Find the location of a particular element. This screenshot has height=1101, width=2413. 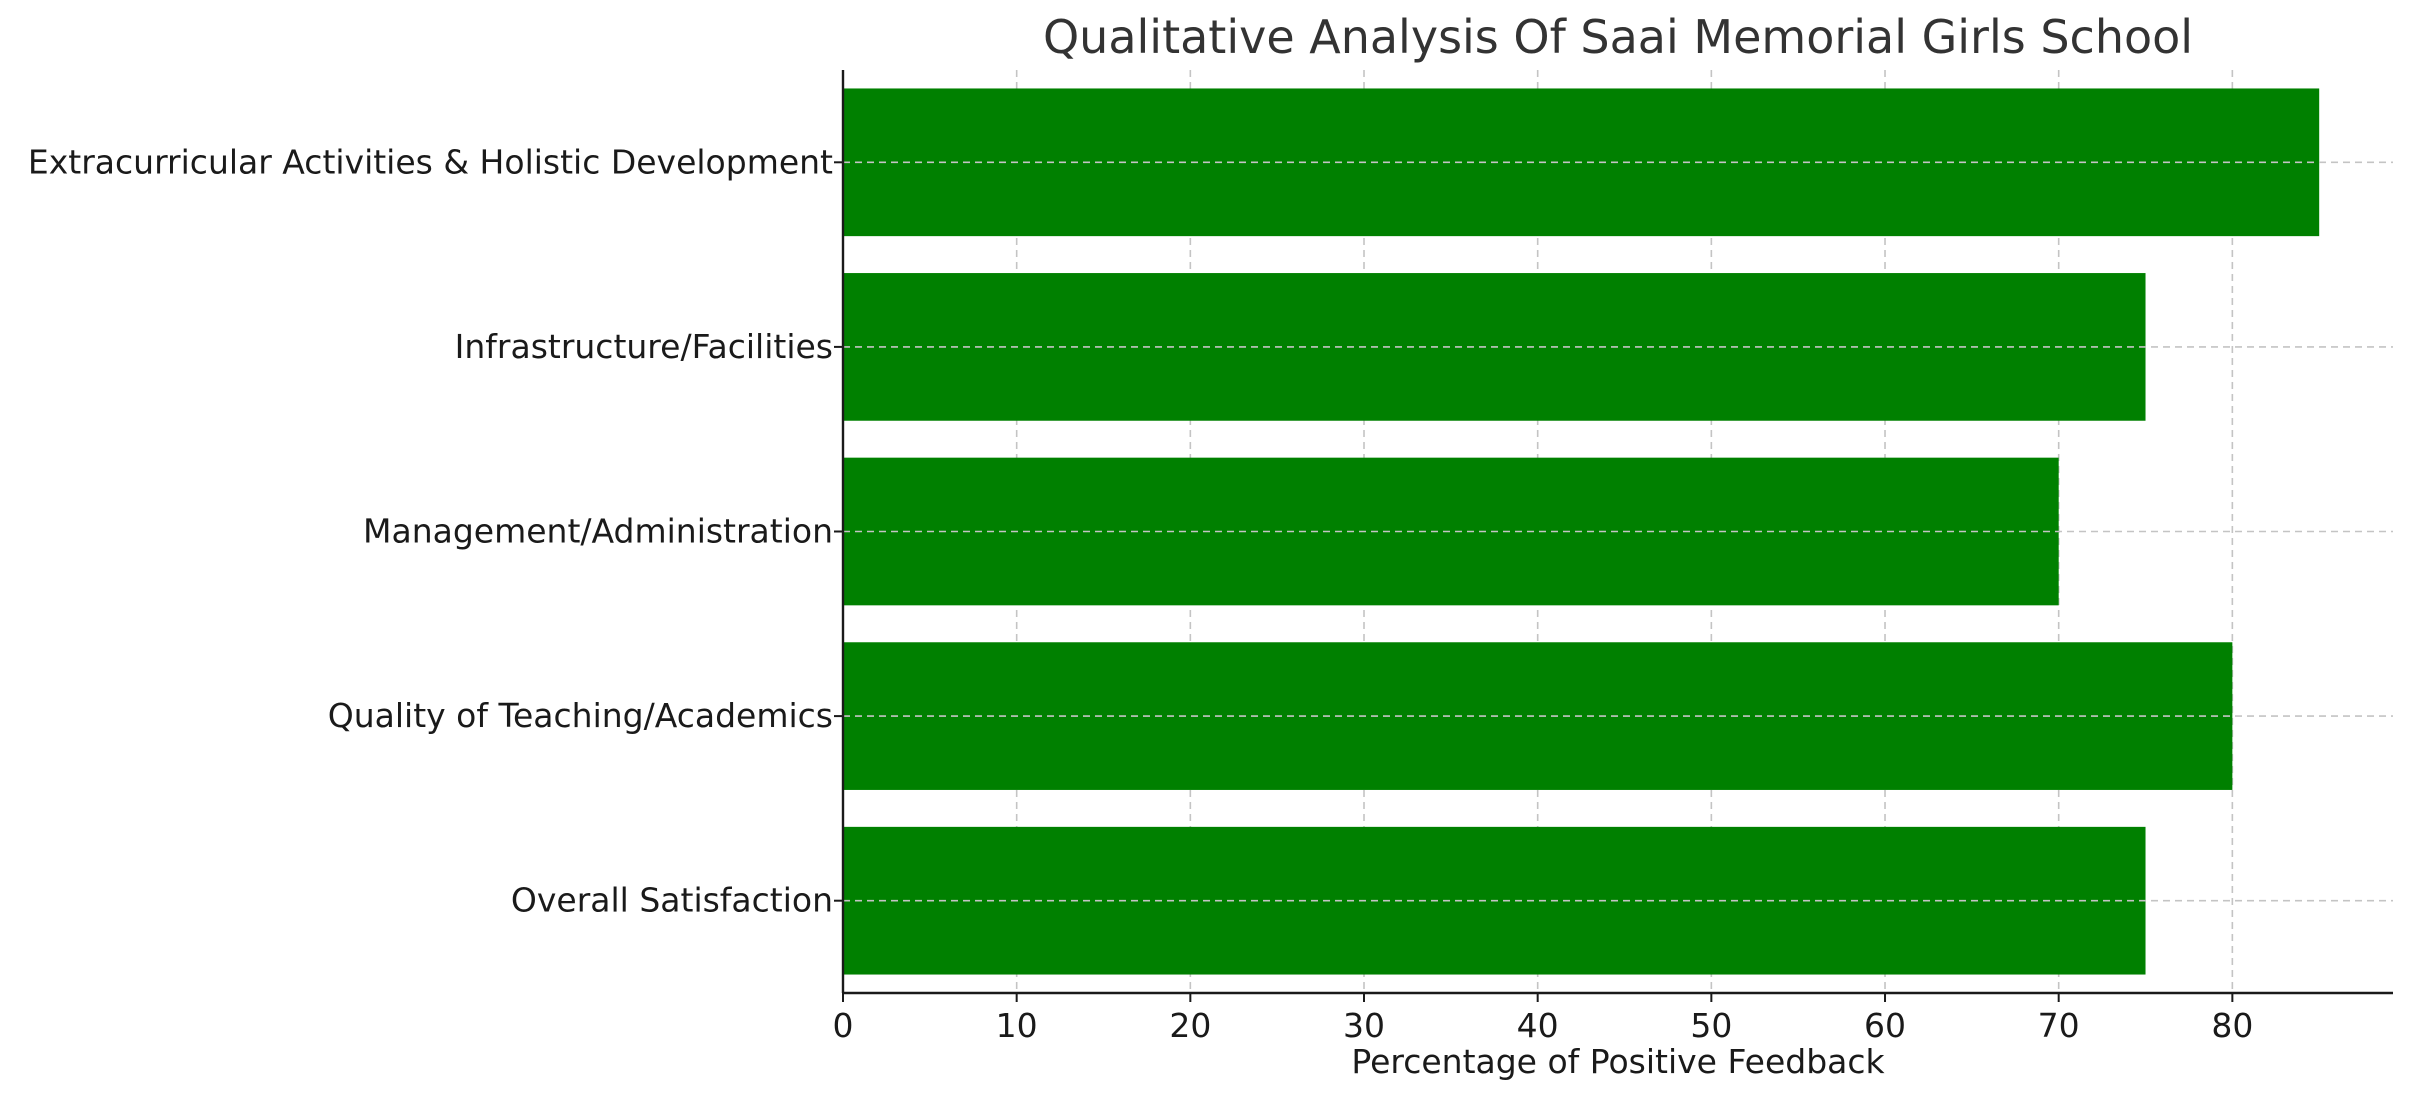

category-label: Management/Administration is located at coordinates (598, 531).